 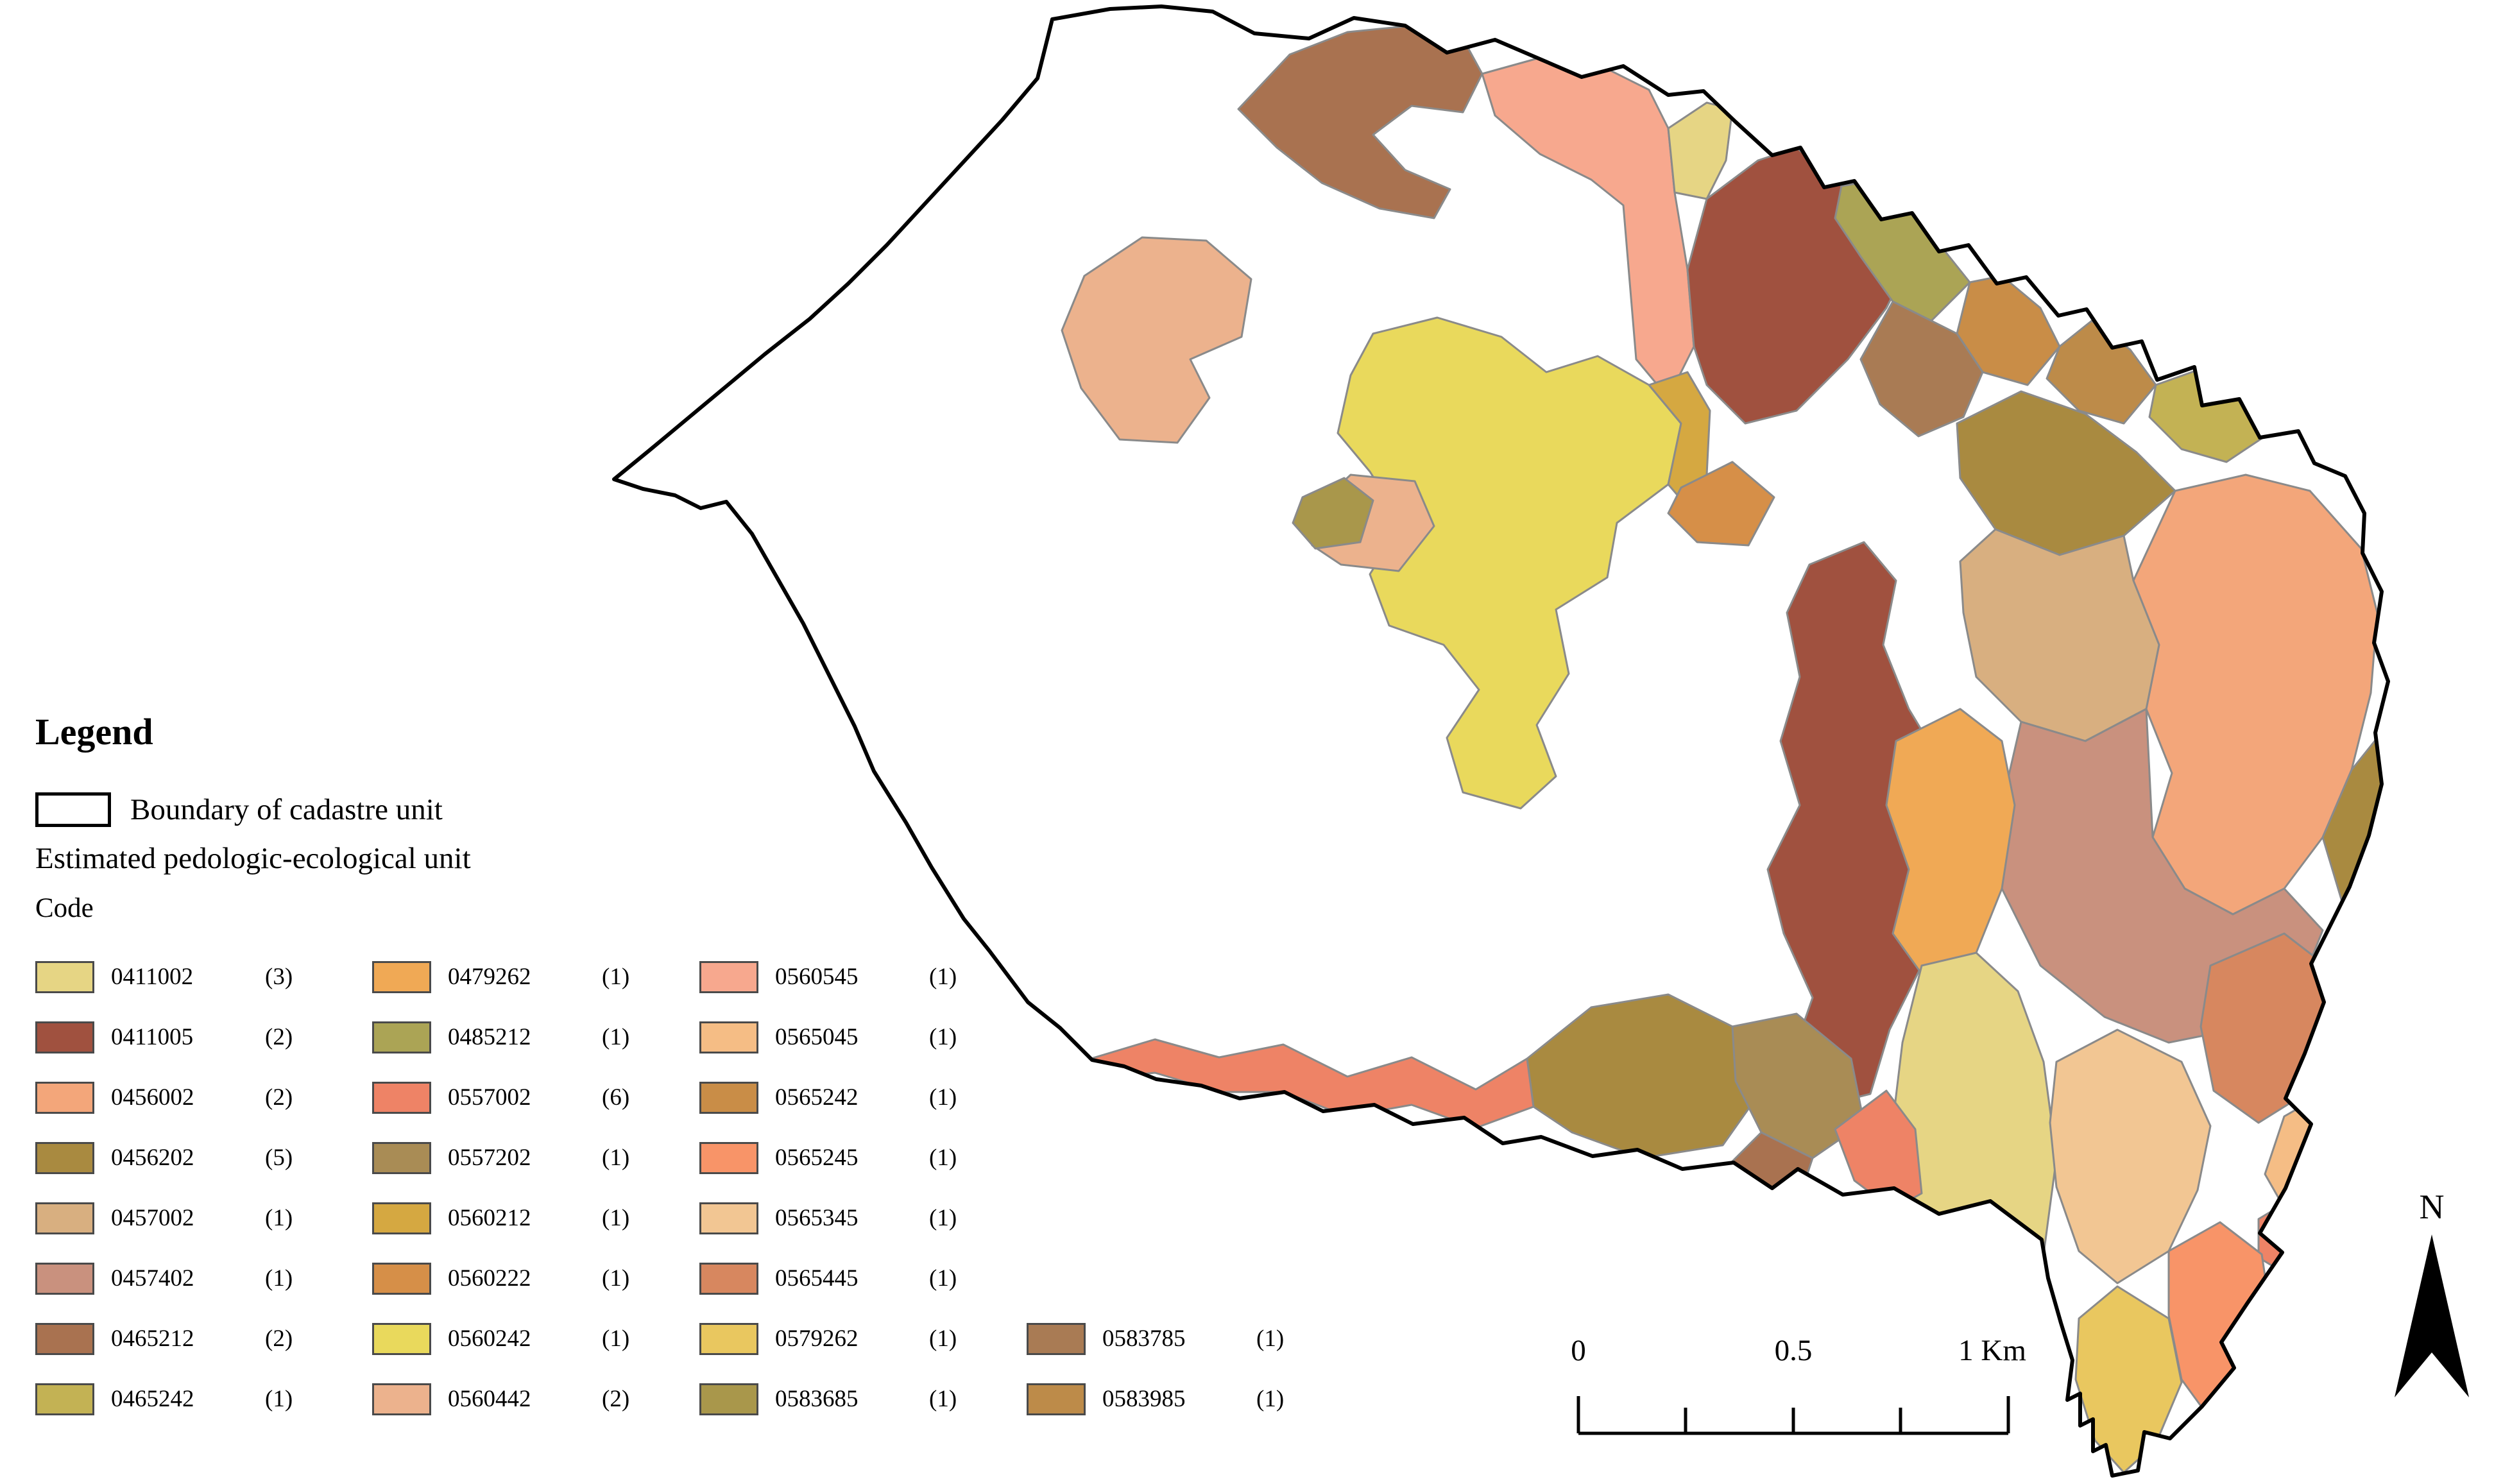 I want to click on legend-entry-code: 0583685, so click(x=817, y=1400).